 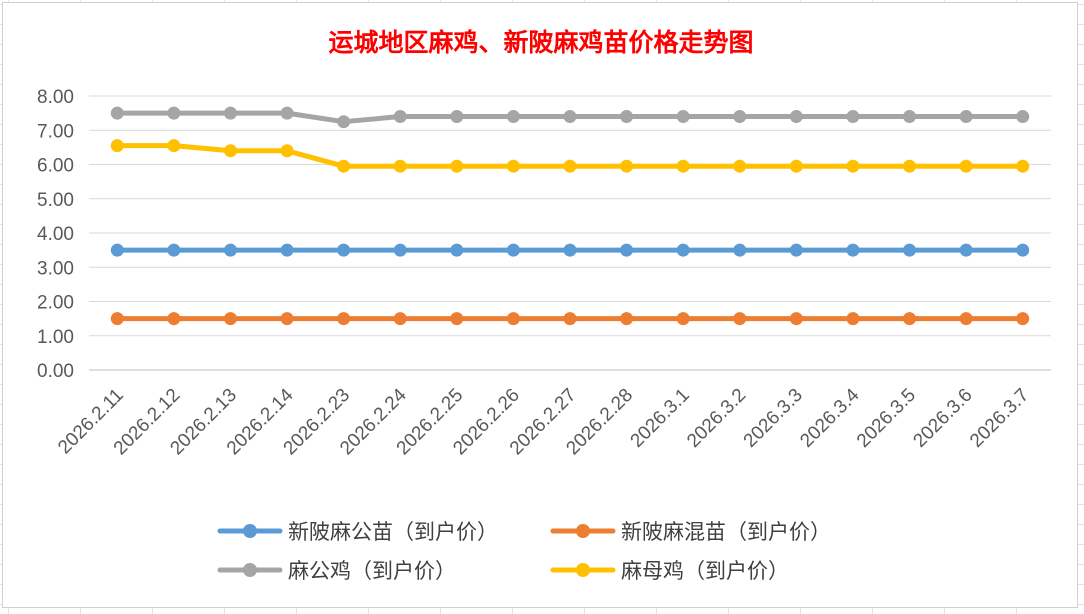 What do you see at coordinates (660, 418) in the screenshot?
I see `x-tick-label: 2026.3.1` at bounding box center [660, 418].